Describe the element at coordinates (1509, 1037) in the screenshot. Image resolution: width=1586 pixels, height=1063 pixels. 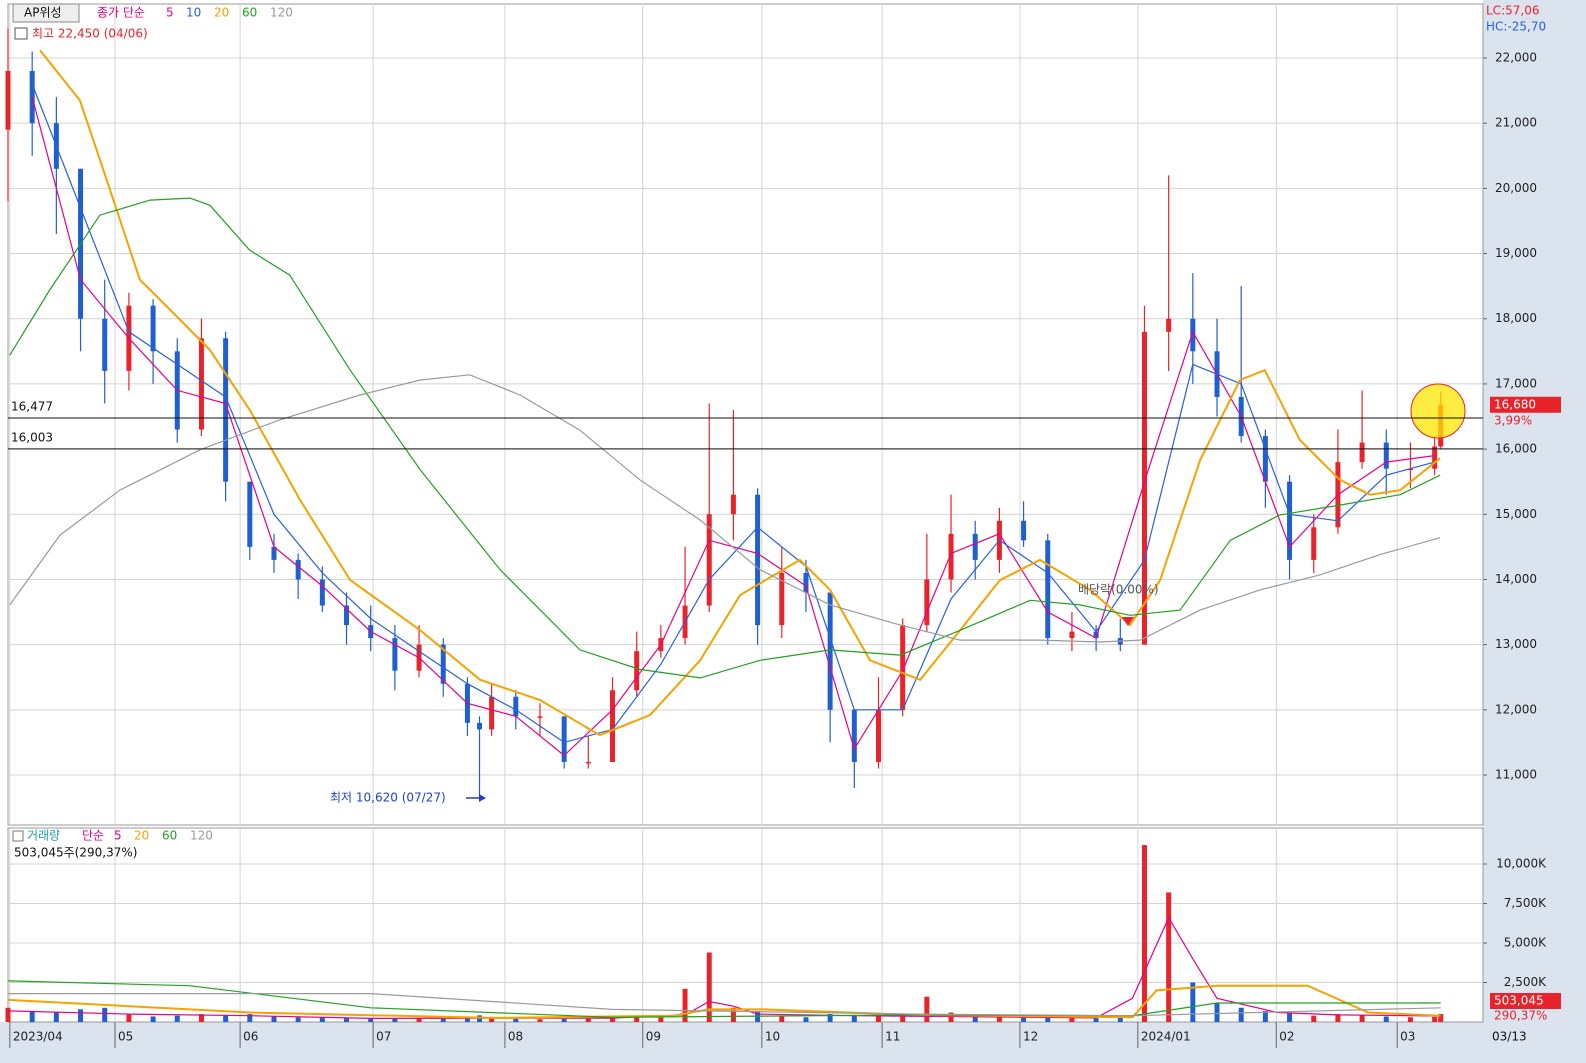
I see `last-date: 03/13` at that location.